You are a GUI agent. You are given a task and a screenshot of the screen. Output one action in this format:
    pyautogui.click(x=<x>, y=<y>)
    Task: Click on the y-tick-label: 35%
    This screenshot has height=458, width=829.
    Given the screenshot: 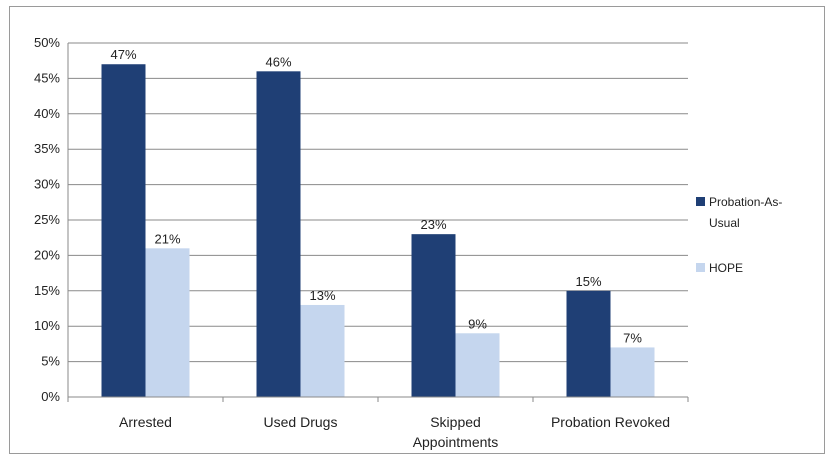 What is the action you would take?
    pyautogui.click(x=47, y=148)
    